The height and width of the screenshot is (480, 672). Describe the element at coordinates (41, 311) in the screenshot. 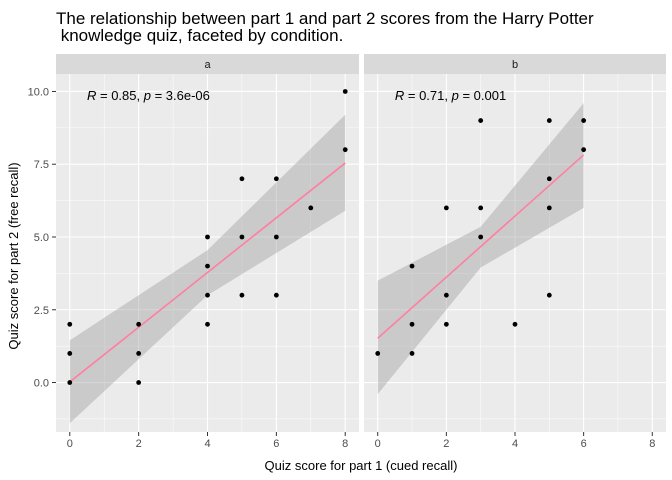

I see `y-tick-label: 2.5` at that location.